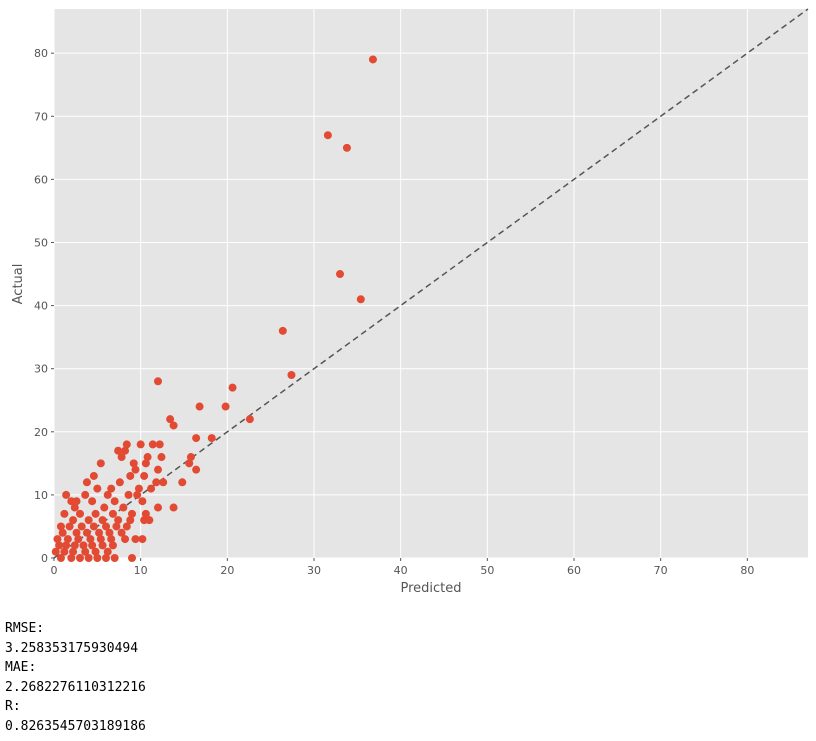 The image size is (816, 741). Describe the element at coordinates (54, 570) in the screenshot. I see `x-tick-label: 0` at that location.